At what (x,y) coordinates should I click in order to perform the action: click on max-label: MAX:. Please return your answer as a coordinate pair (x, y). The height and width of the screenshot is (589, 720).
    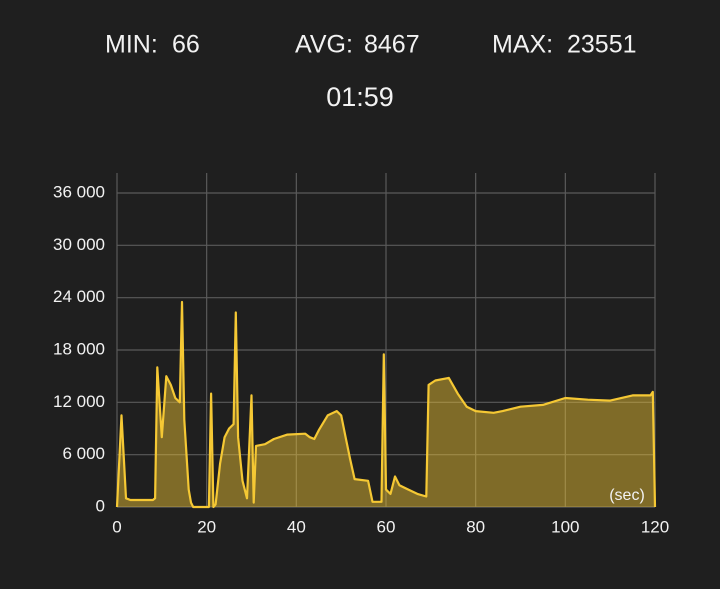
    Looking at the image, I should click on (522, 45).